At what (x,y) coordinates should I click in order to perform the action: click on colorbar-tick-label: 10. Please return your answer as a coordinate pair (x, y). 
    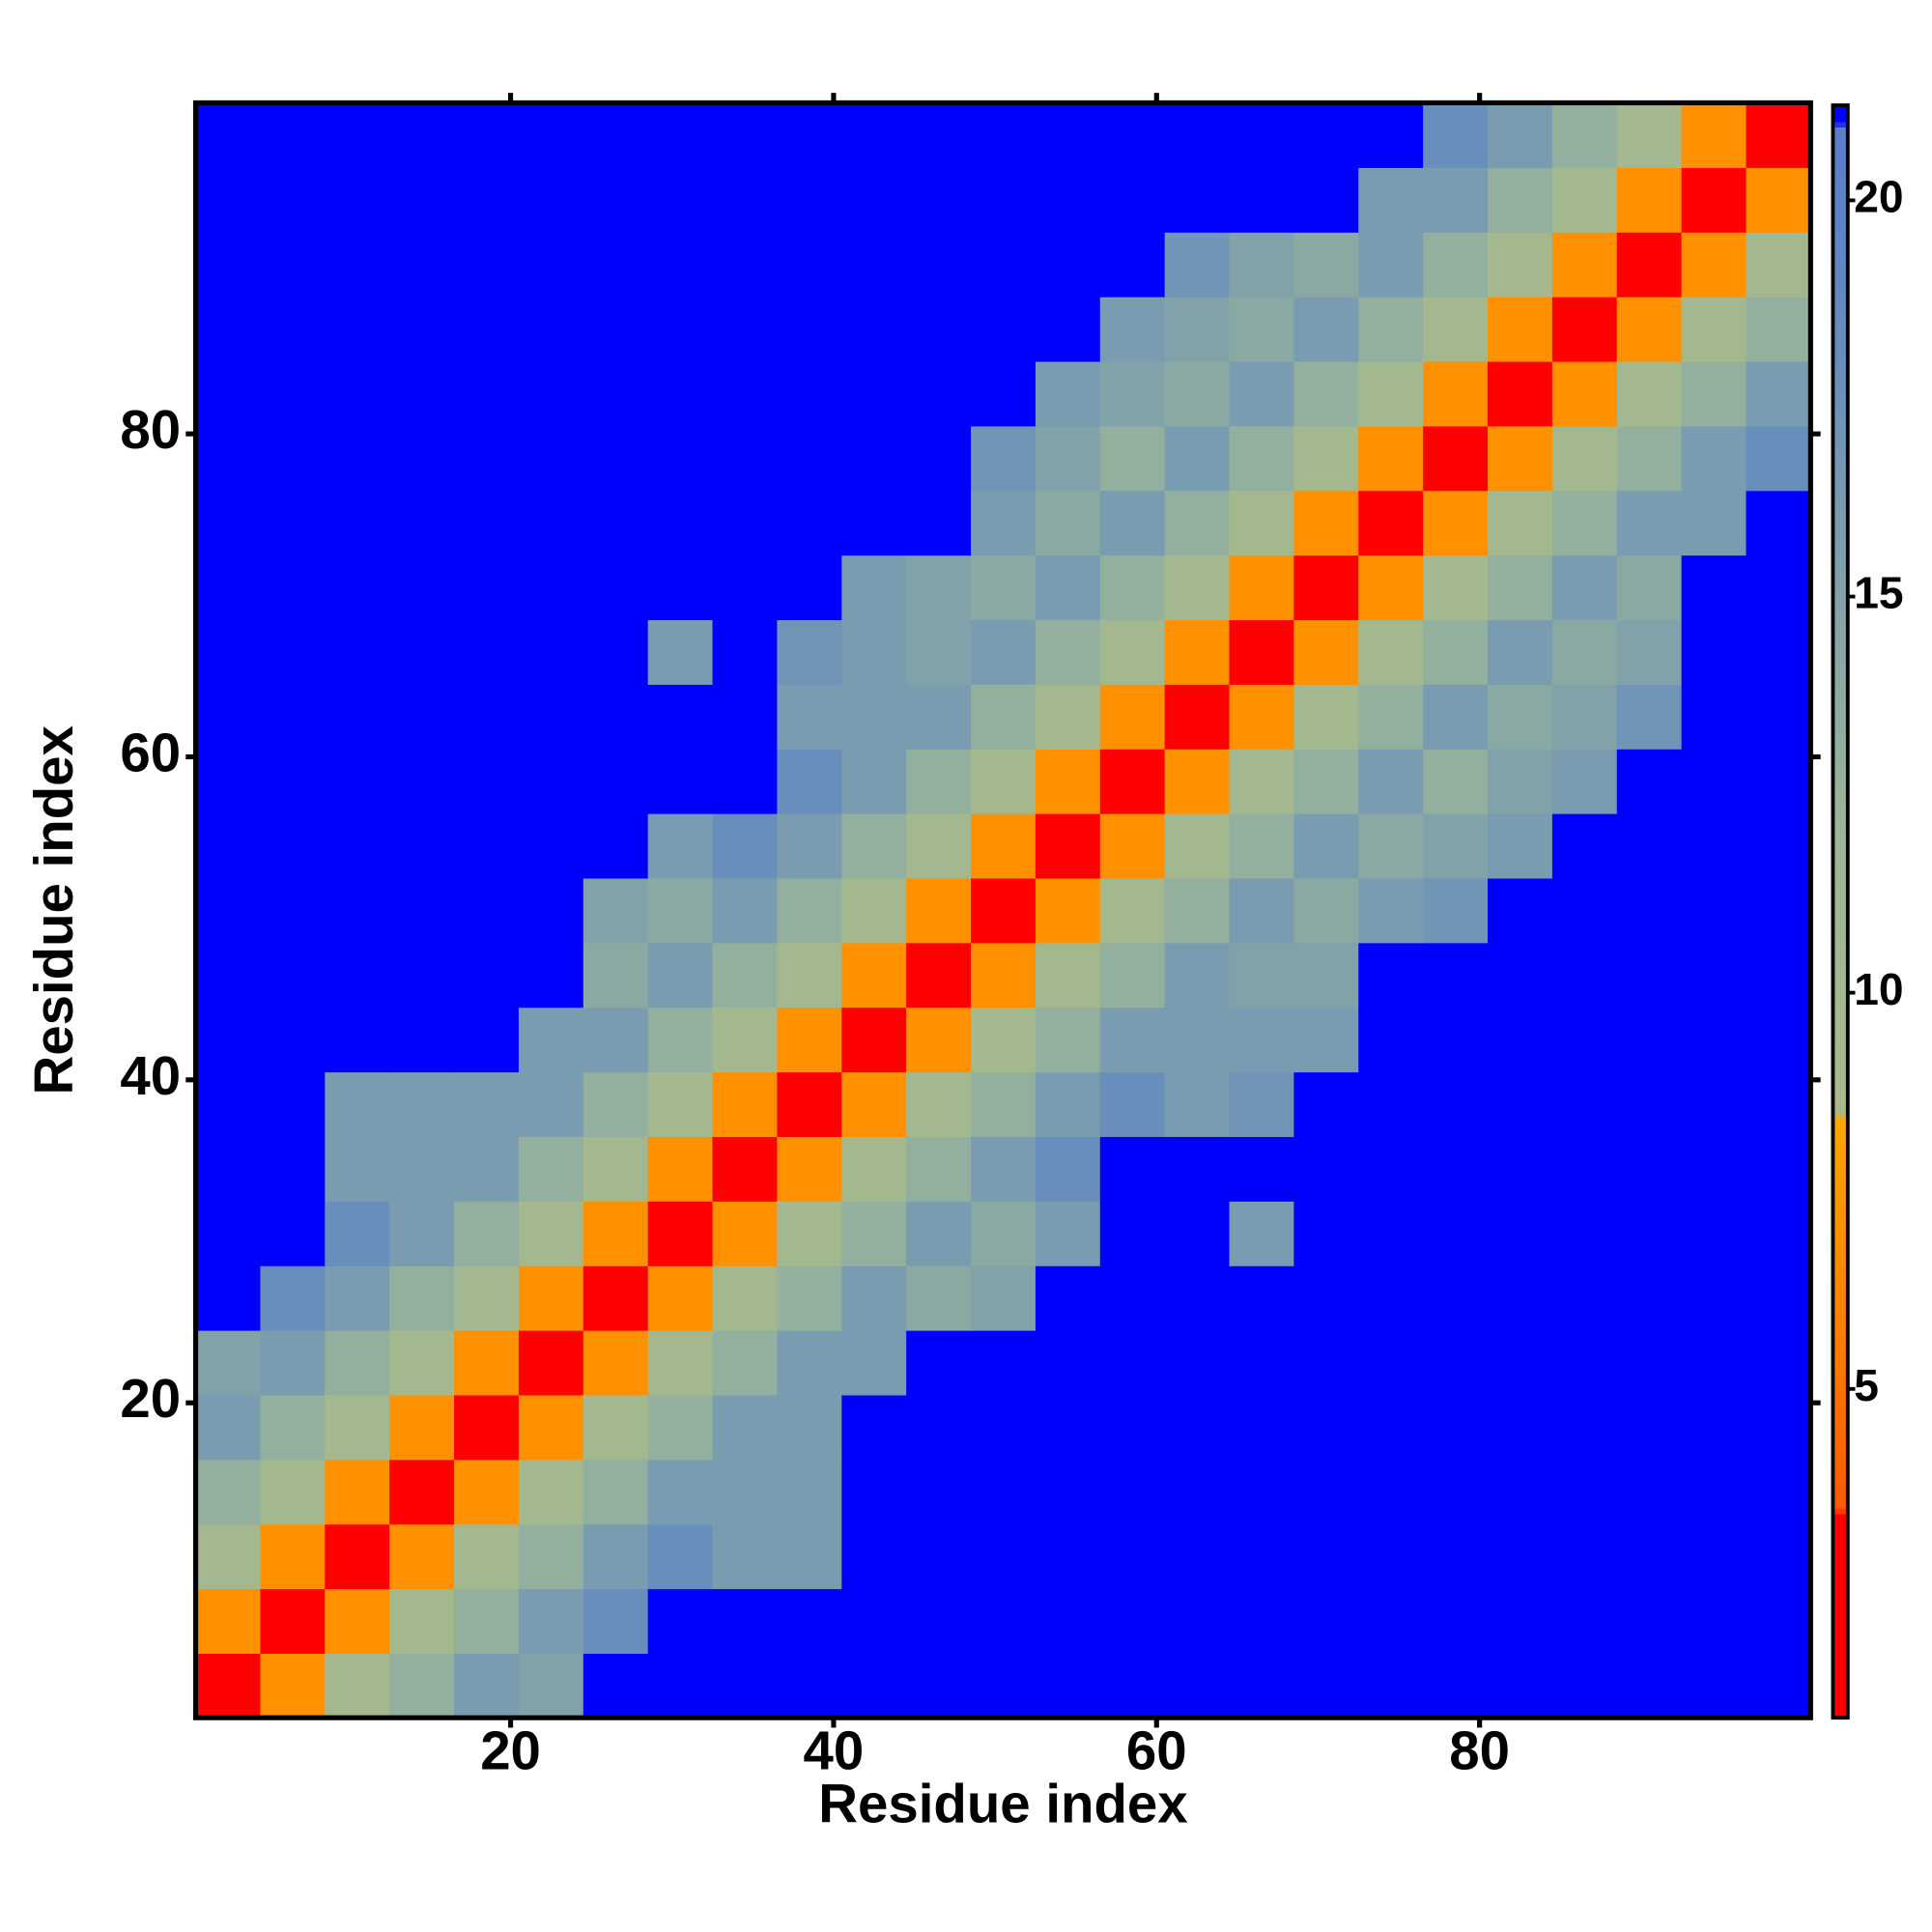
    Looking at the image, I should click on (1878, 989).